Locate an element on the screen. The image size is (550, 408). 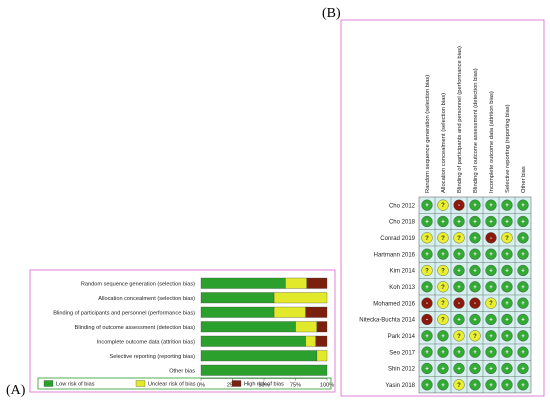
x-tick-label: 50% is located at coordinates (263, 386).